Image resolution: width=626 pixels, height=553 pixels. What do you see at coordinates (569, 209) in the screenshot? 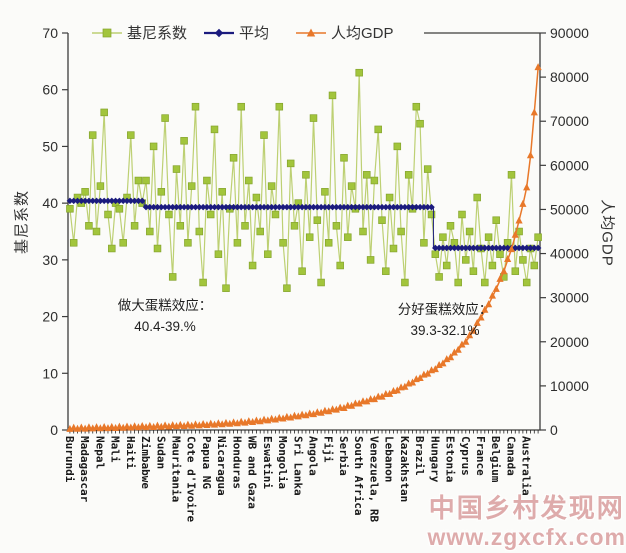
I see `y-tick-label: 50000` at bounding box center [569, 209].